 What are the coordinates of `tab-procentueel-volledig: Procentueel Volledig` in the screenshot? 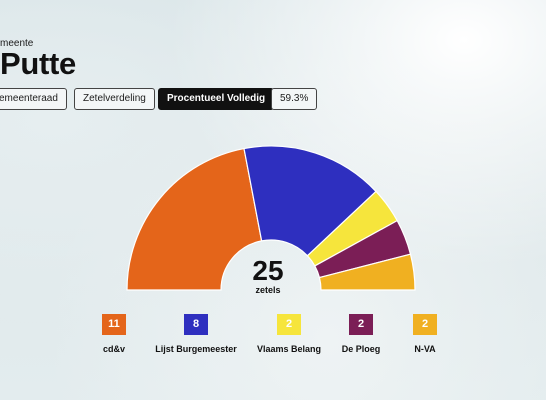 It's located at (216, 99).